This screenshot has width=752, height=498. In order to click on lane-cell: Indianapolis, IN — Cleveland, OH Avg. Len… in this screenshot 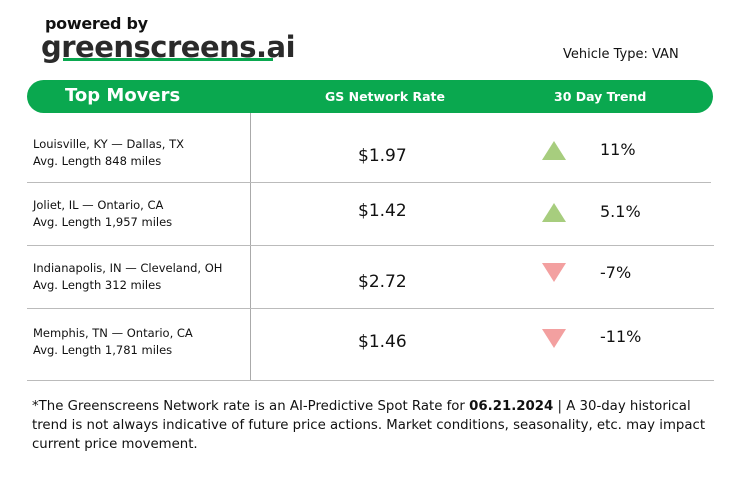, I will do `click(127, 277)`.